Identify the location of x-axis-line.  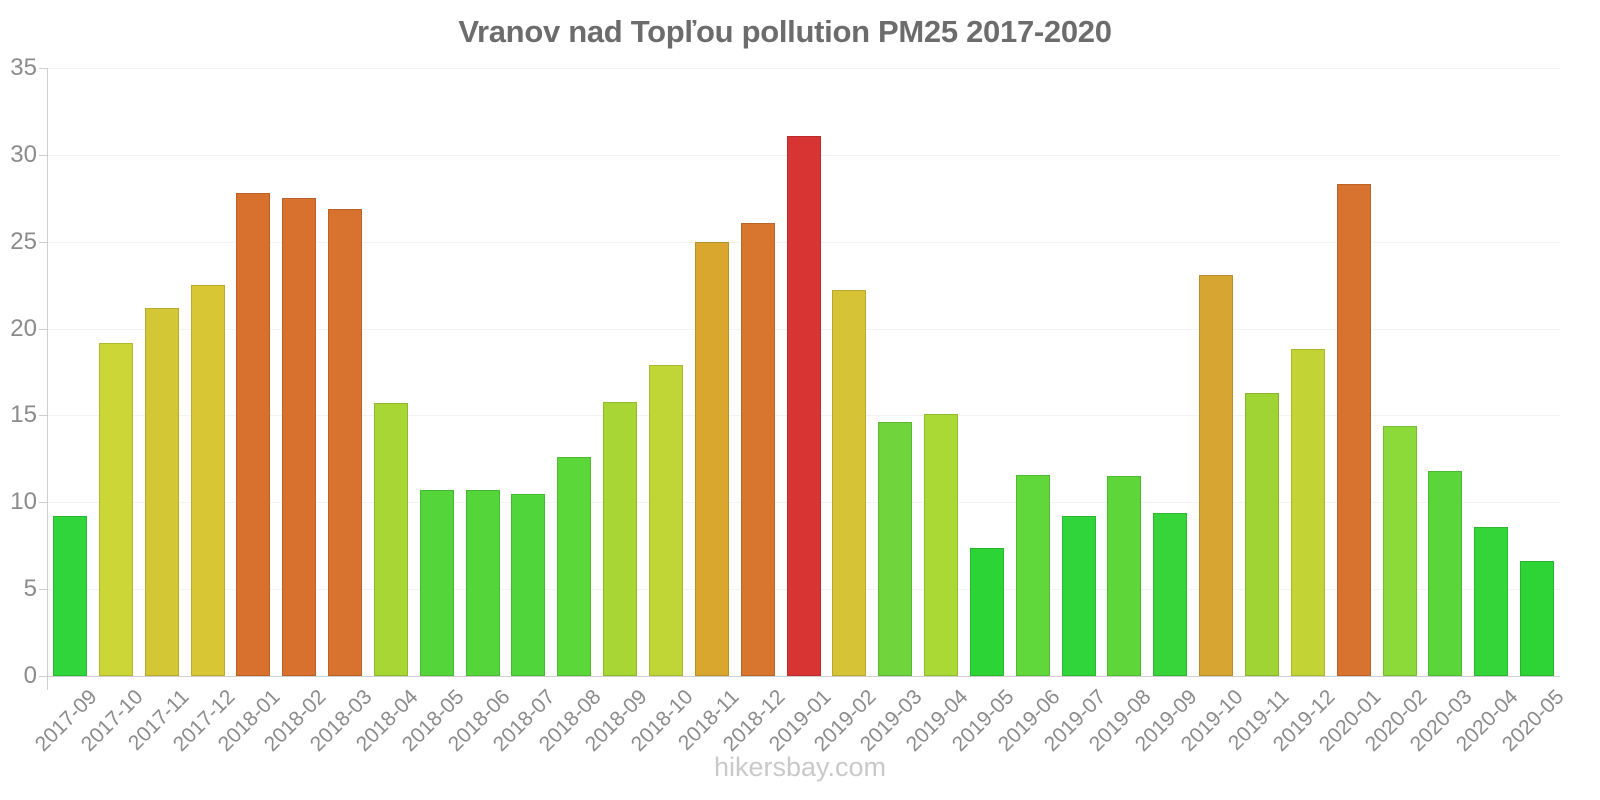
(803, 676).